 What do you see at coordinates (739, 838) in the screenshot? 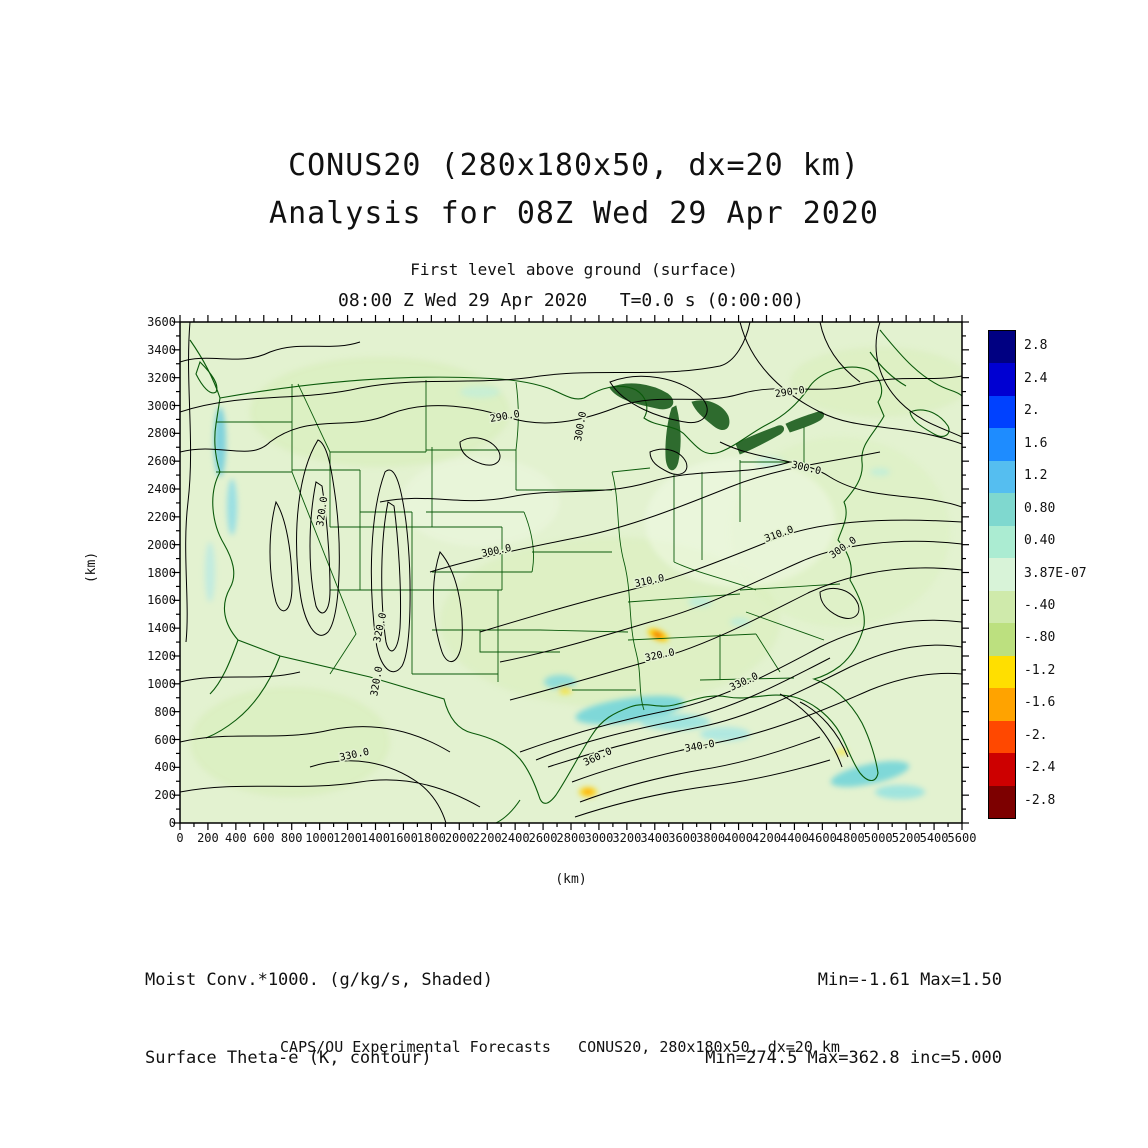
I see `x-tick-label: 4000` at bounding box center [739, 838].